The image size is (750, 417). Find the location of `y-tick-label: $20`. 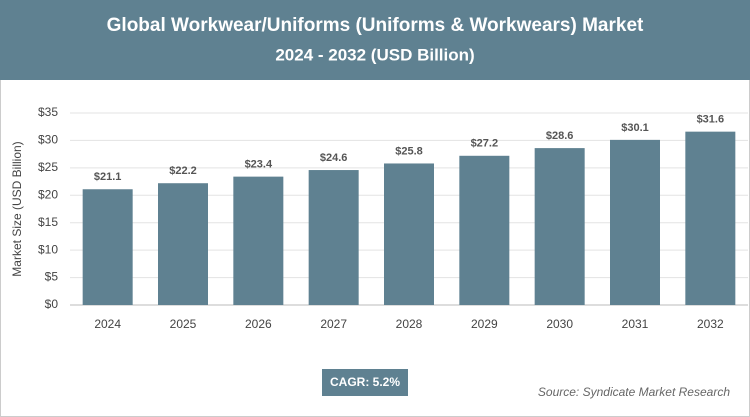

y-tick-label: $20 is located at coordinates (48, 194).